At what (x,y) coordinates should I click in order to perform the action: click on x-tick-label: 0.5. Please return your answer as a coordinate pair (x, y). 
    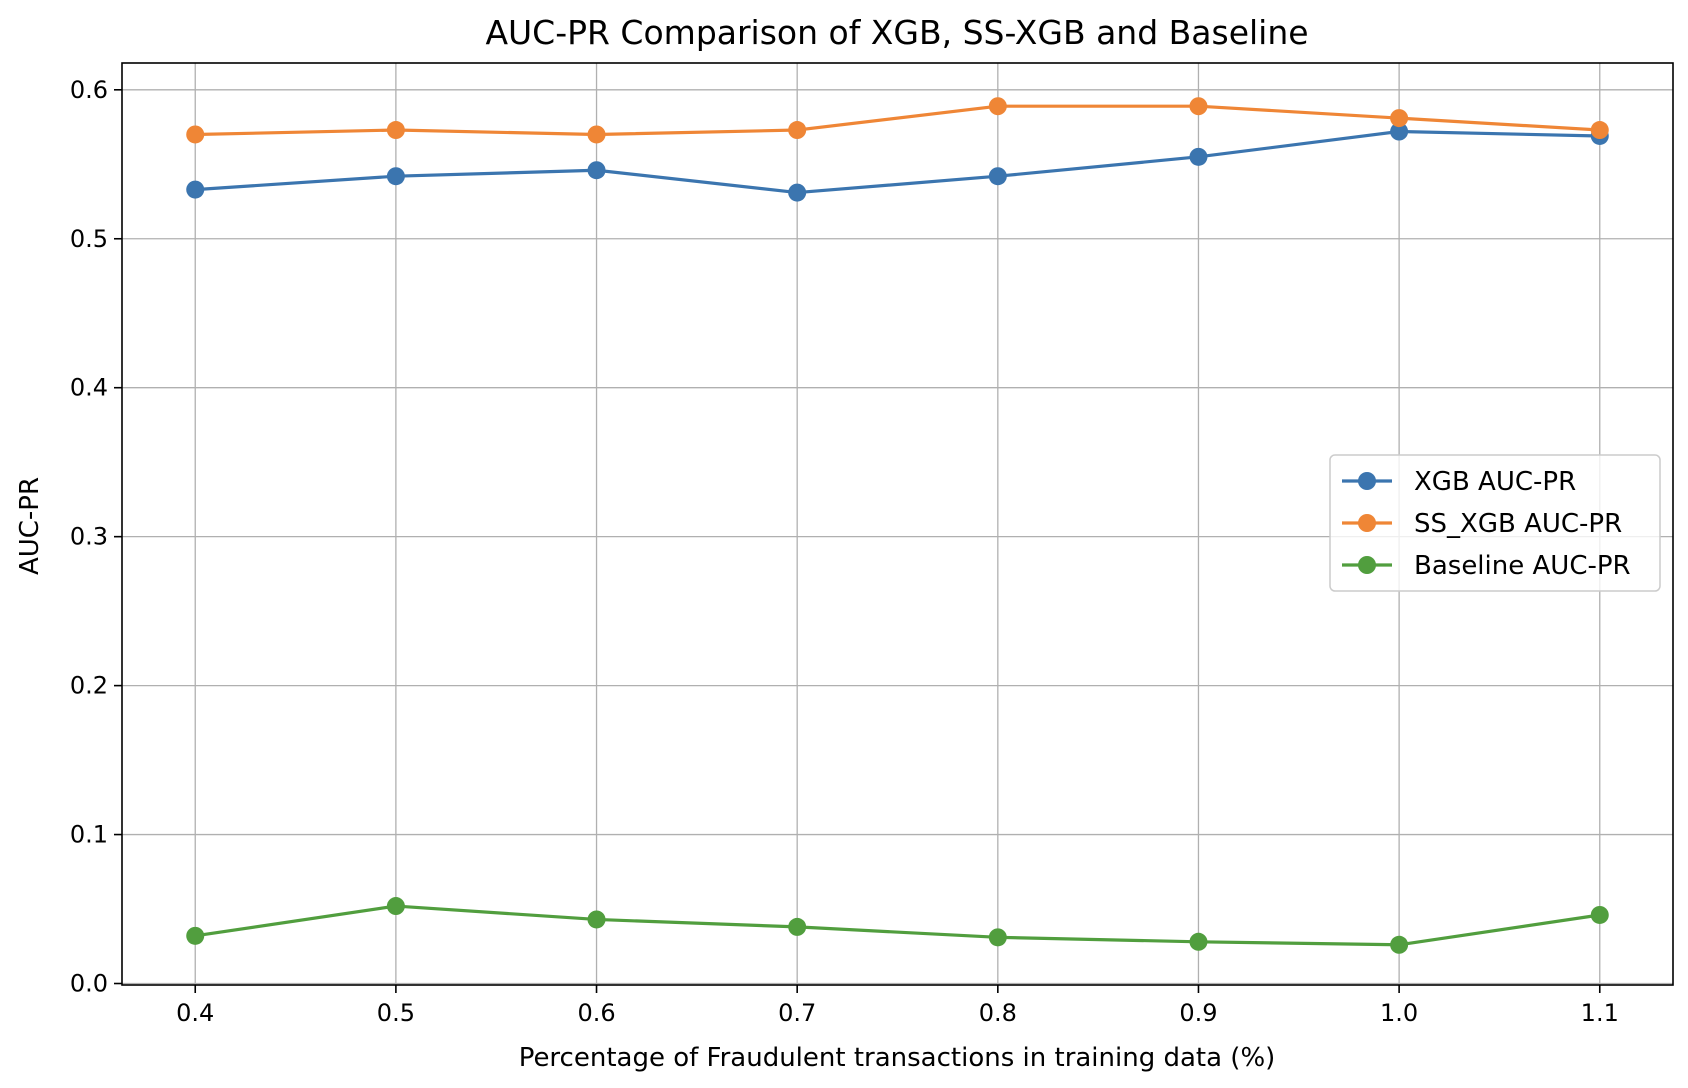
    Looking at the image, I should click on (396, 1013).